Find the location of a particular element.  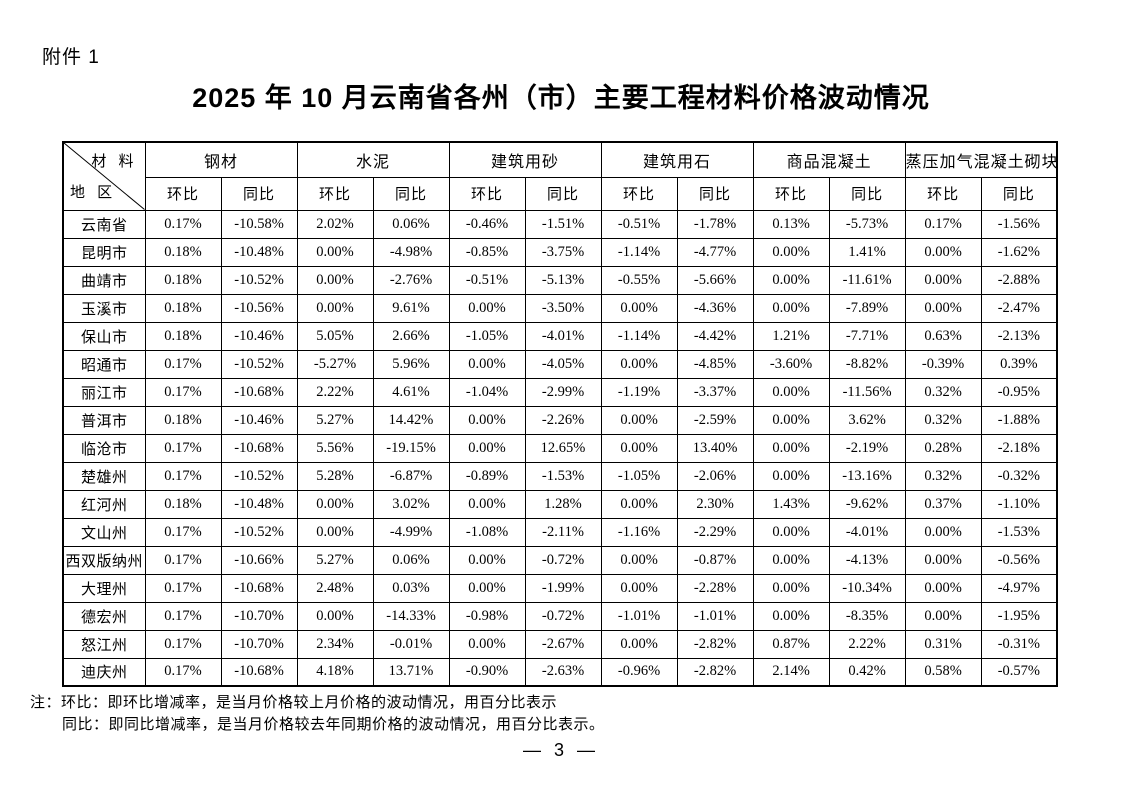

value-cell: 1.21% is located at coordinates (791, 336).